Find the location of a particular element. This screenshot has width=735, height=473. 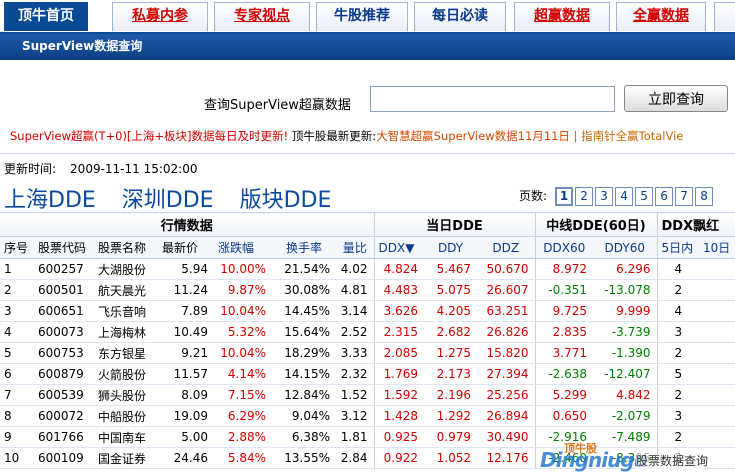

col-volume-ratio-header: 量比 is located at coordinates (355, 247).